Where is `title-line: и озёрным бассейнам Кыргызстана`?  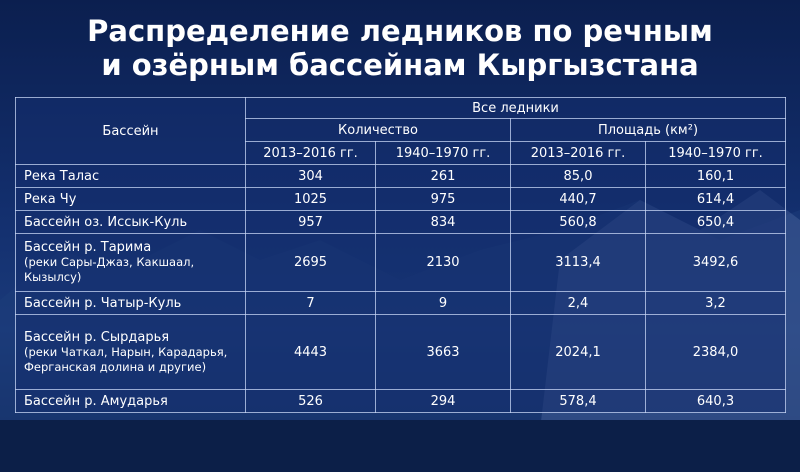
title-line: и озёрным бассейнам Кыргызстана is located at coordinates (400, 65).